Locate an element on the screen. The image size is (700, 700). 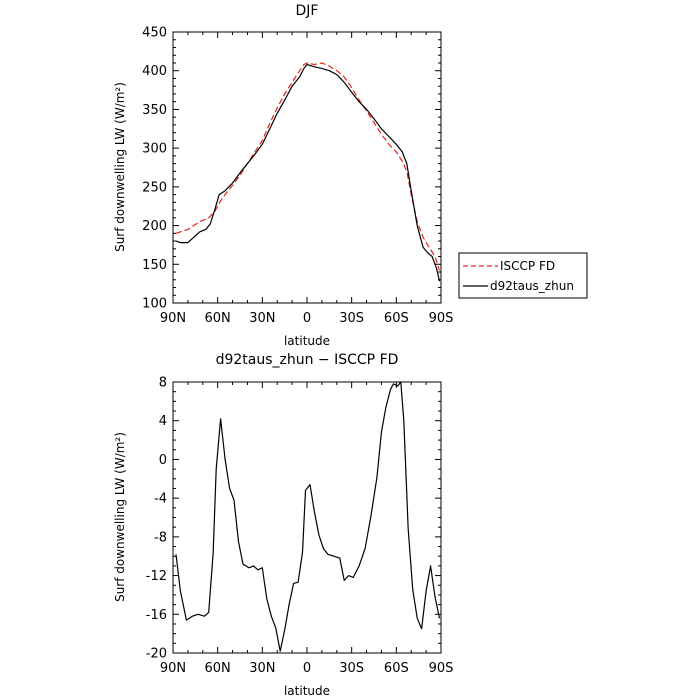
series-line-difference is located at coordinates (308, 516).